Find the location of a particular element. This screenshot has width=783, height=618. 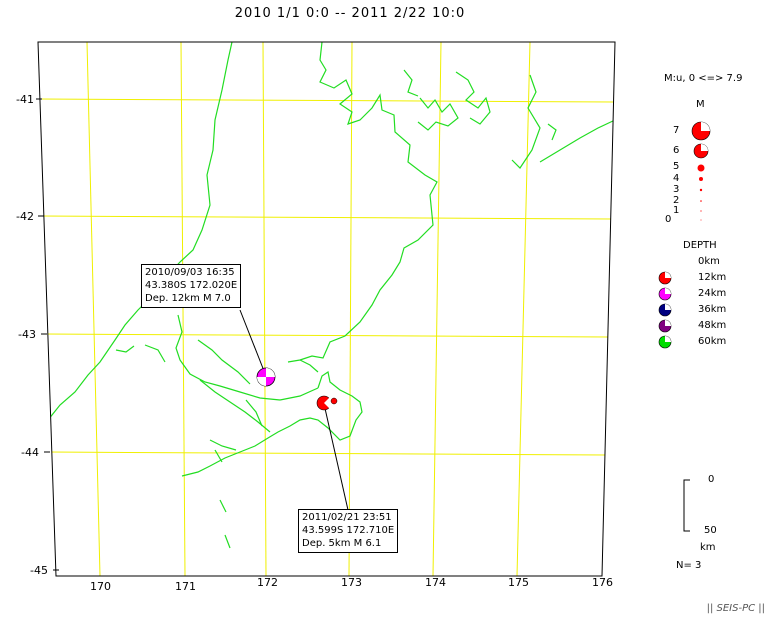

lat-label: -44 is located at coordinates (30, 452).